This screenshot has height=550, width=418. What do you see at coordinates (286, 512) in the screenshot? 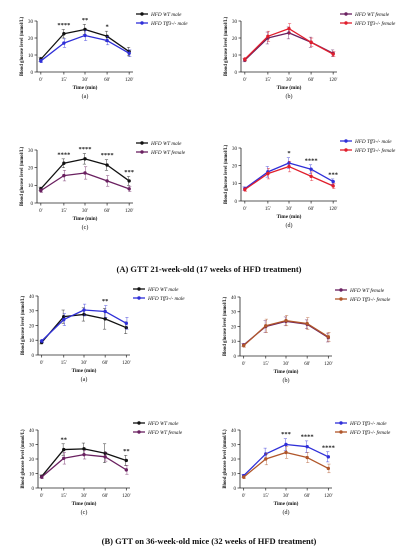
I see `panel-sublabel: (d)` at bounding box center [286, 512].